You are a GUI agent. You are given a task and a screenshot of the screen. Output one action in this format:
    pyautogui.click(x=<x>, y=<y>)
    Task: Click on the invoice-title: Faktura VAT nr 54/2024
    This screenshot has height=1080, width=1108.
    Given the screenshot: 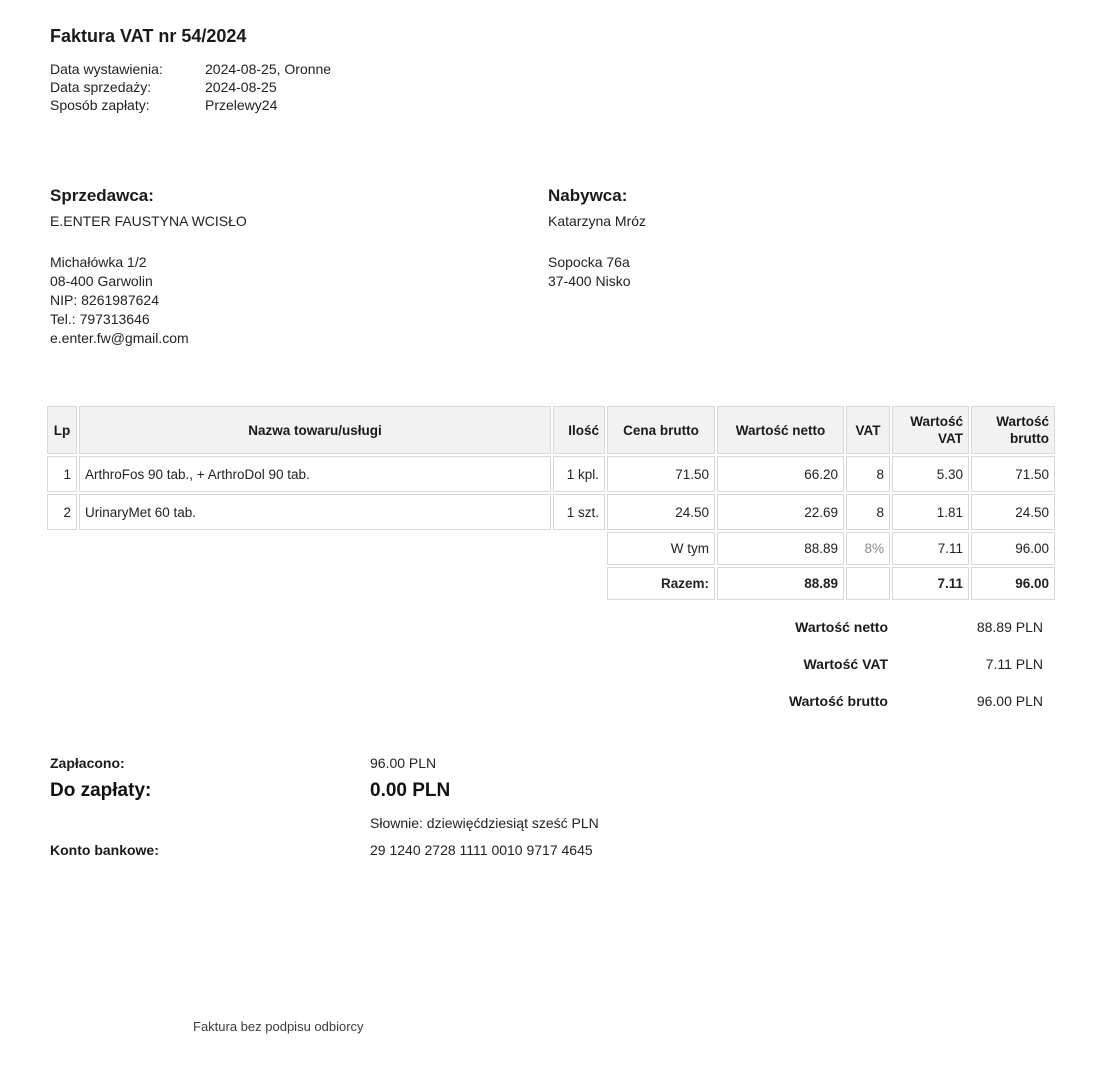 What is the action you would take?
    pyautogui.click(x=148, y=36)
    